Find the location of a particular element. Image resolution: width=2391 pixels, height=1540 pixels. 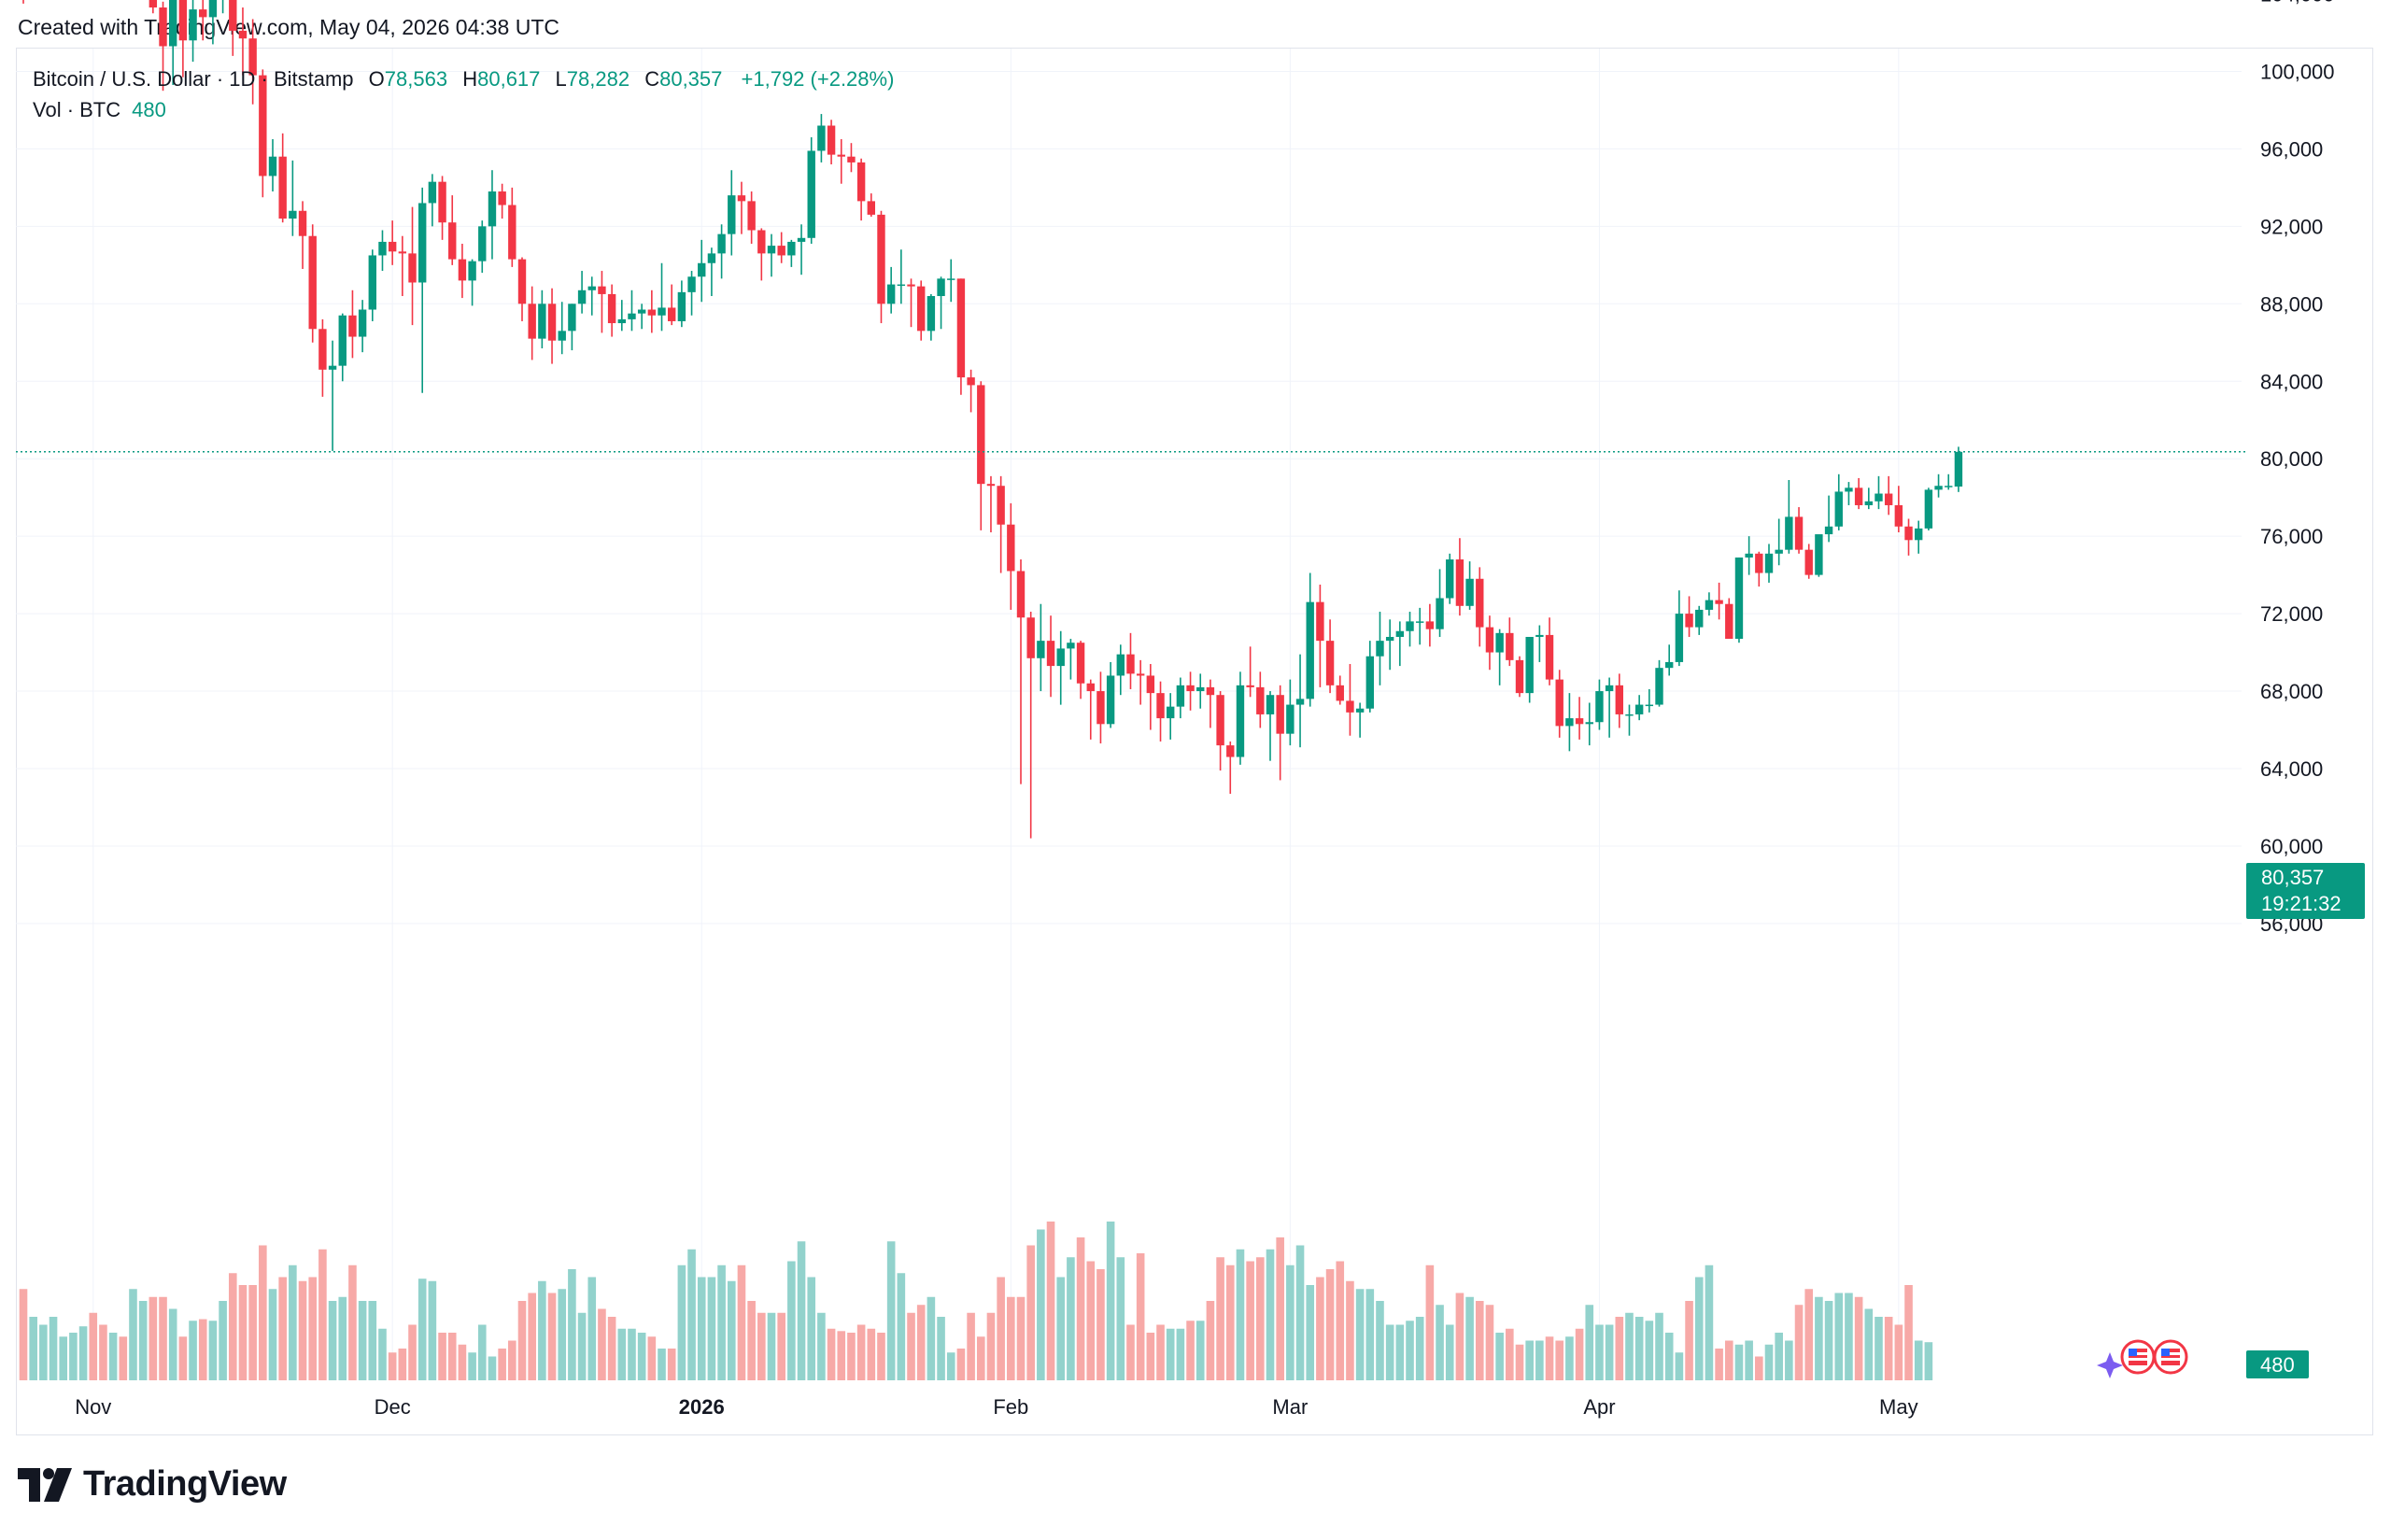

time-axis: Nov Dec 2026 Feb Mar Apr May is located at coordinates (996, 1407).